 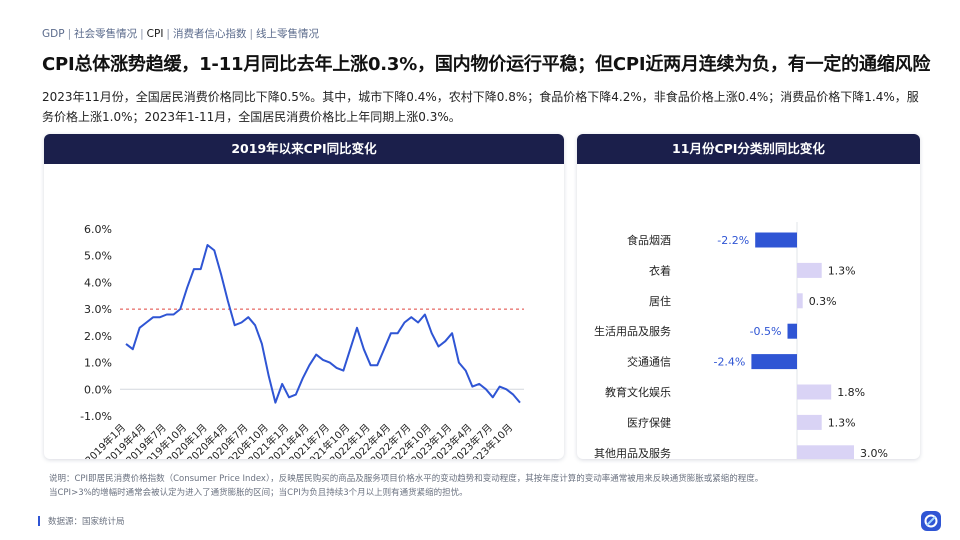 I want to click on breadcrumb: GDP | 社会零售情况 | CPI | 消费者信心指数 | 线上零售情况, so click(x=180, y=33).